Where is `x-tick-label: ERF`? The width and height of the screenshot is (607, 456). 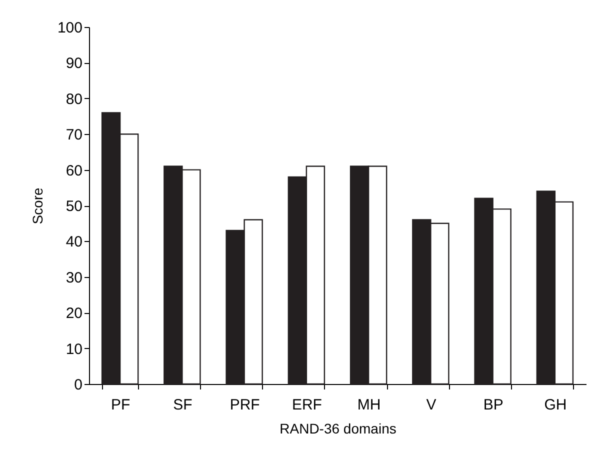
x-tick-label: ERF is located at coordinates (307, 405).